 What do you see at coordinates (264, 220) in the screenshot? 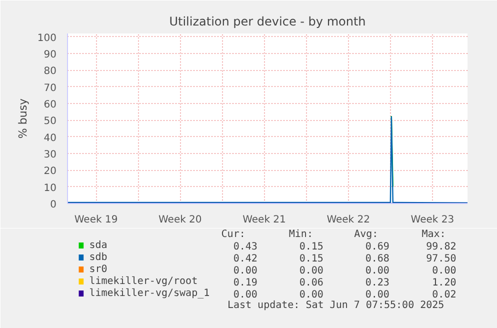
I see `x-tick-label: Week 21` at bounding box center [264, 220].